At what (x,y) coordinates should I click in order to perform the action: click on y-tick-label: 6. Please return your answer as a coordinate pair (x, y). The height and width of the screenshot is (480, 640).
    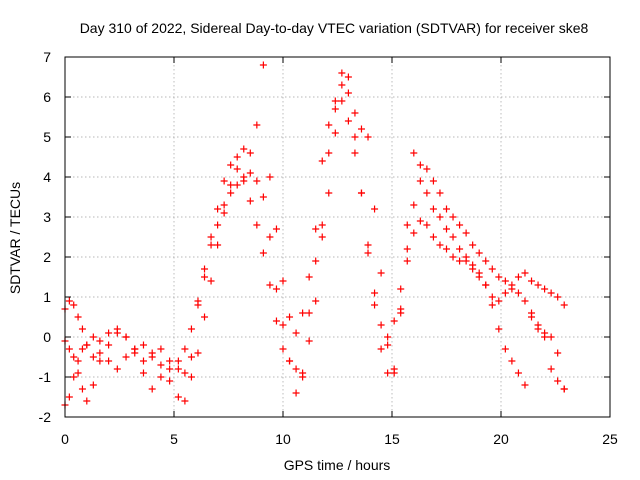
    Looking at the image, I should click on (47, 97).